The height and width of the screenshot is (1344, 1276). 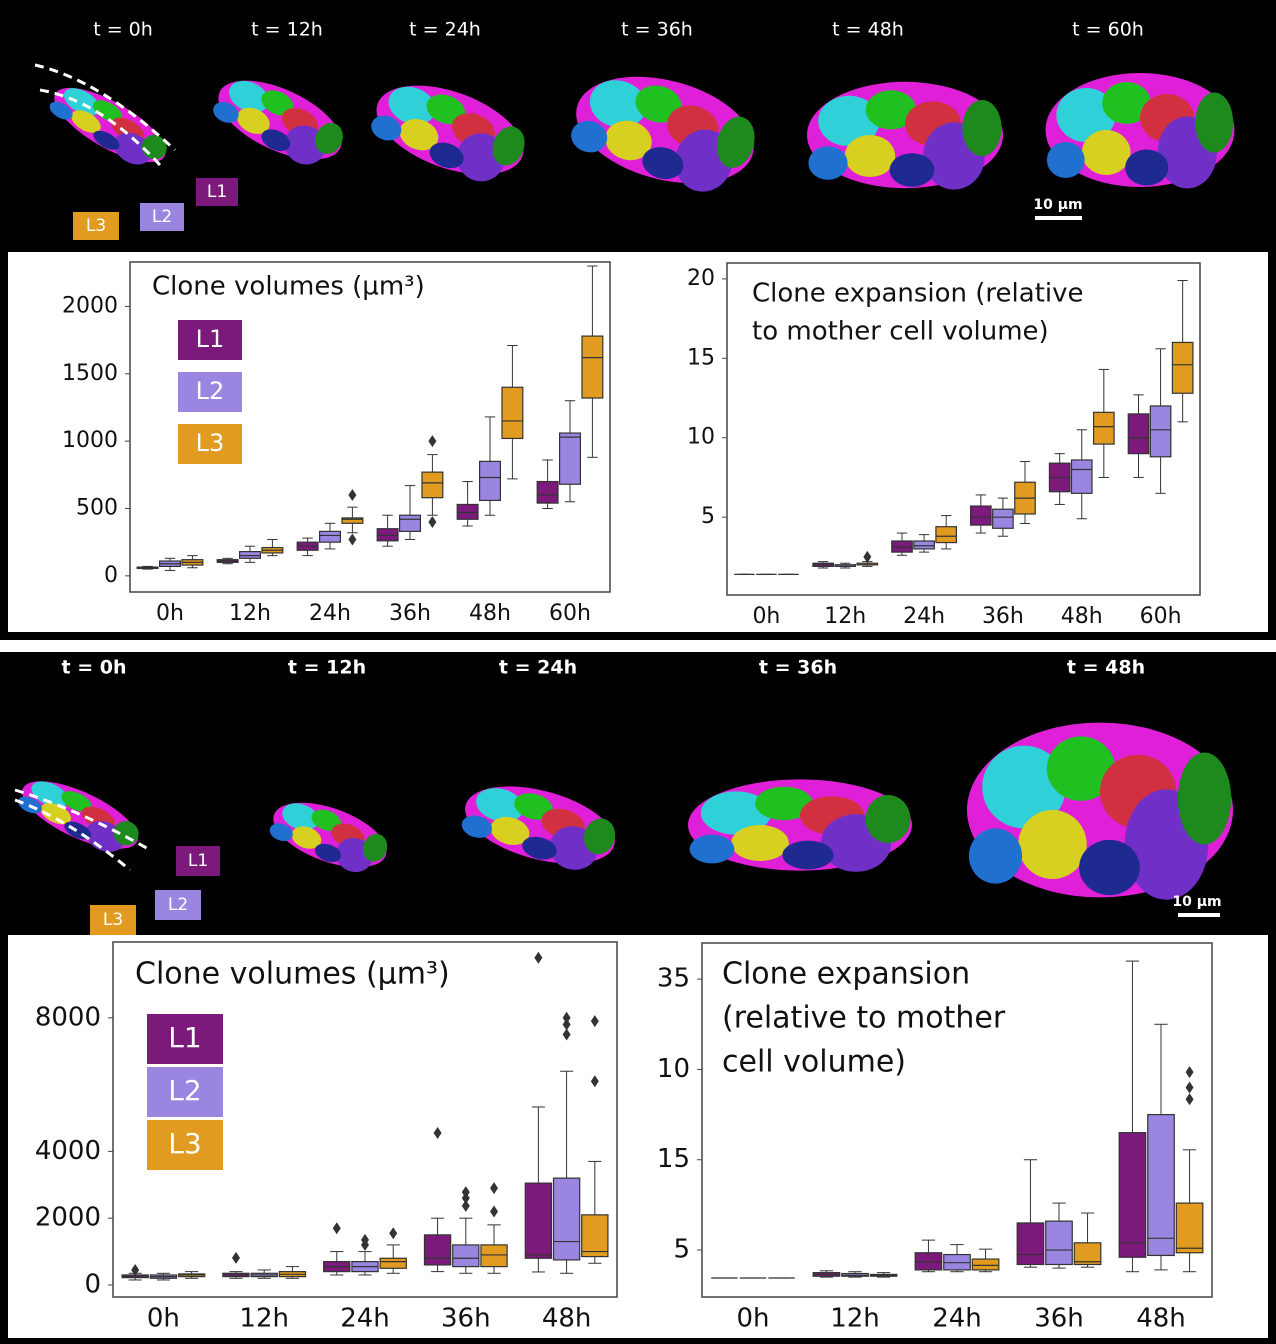 I want to click on y-tick-label: 0, so click(x=92, y=1284).